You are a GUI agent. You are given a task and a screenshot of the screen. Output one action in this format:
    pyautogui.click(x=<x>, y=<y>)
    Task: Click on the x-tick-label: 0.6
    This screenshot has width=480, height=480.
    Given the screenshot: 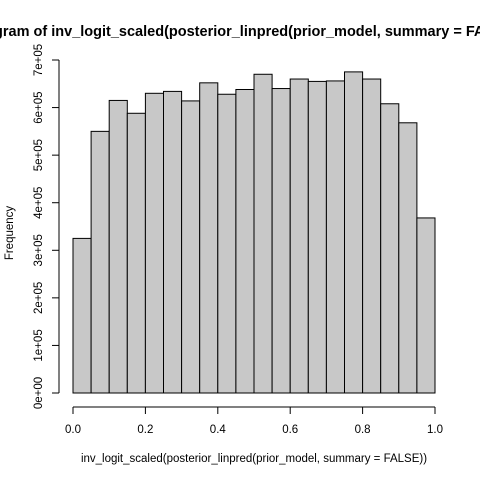 What is the action you would take?
    pyautogui.click(x=290, y=430)
    